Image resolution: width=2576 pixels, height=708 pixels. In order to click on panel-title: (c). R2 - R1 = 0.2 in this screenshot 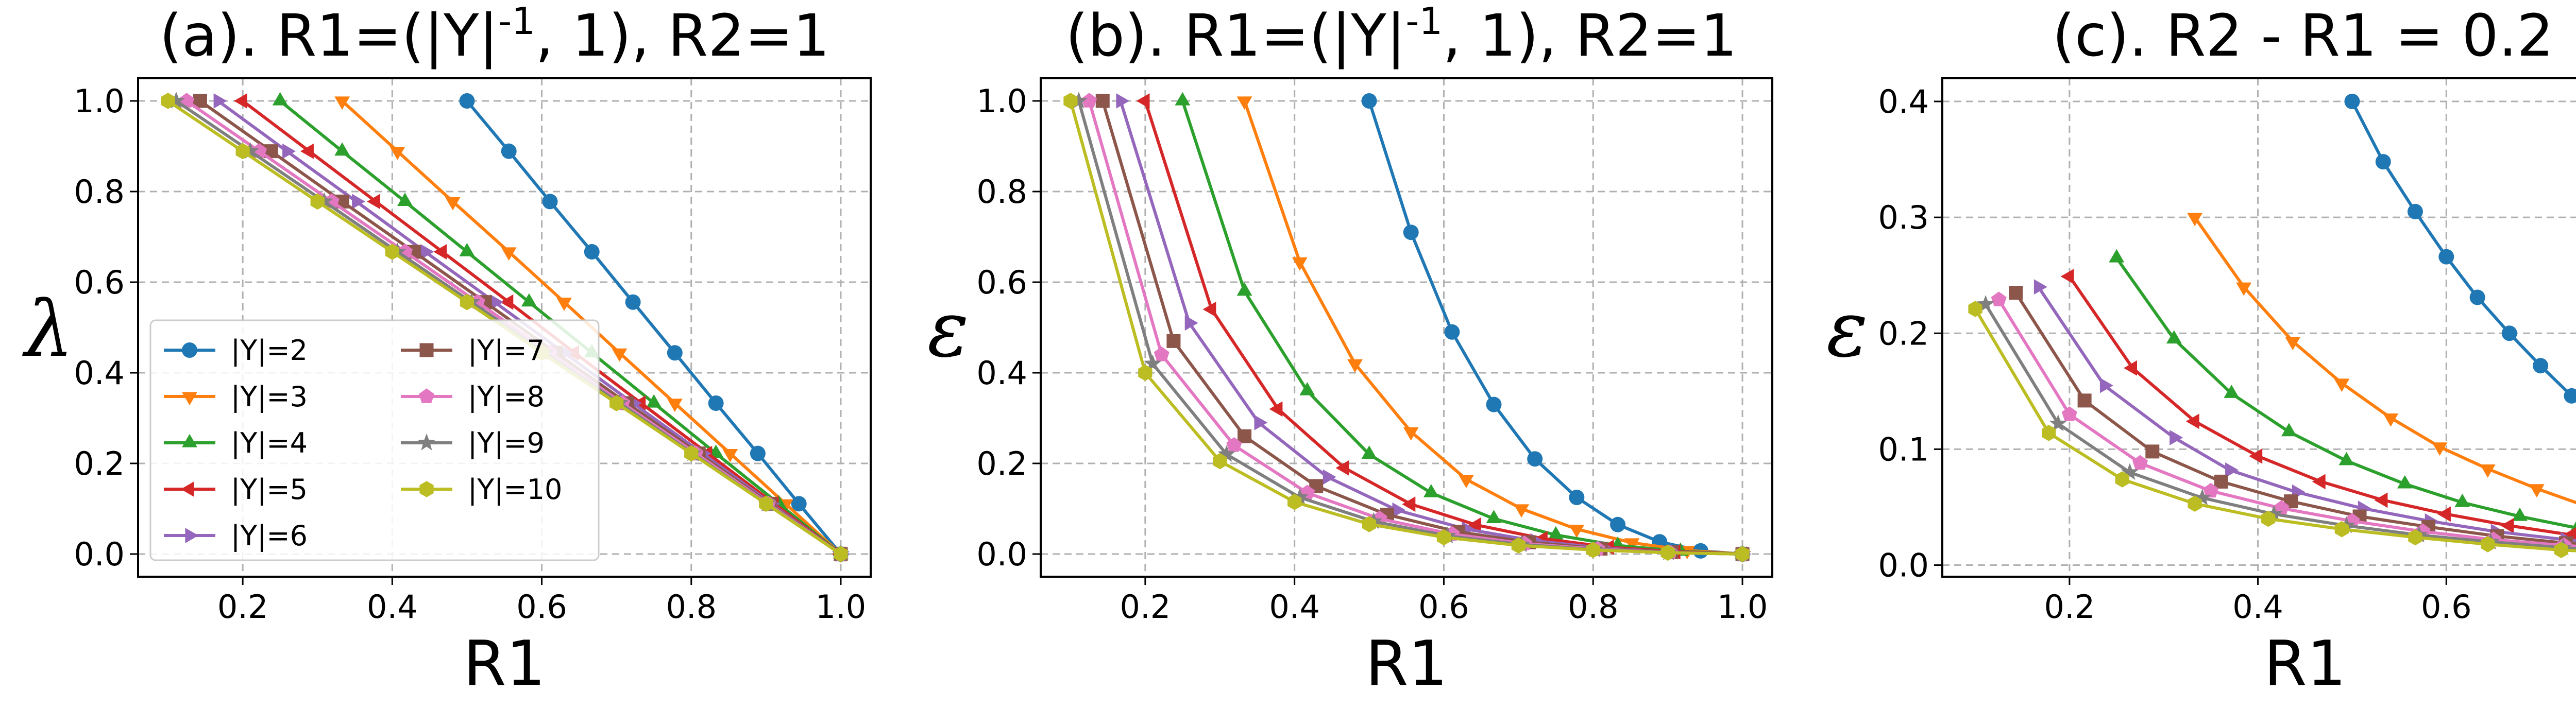, I will do `click(2302, 36)`.